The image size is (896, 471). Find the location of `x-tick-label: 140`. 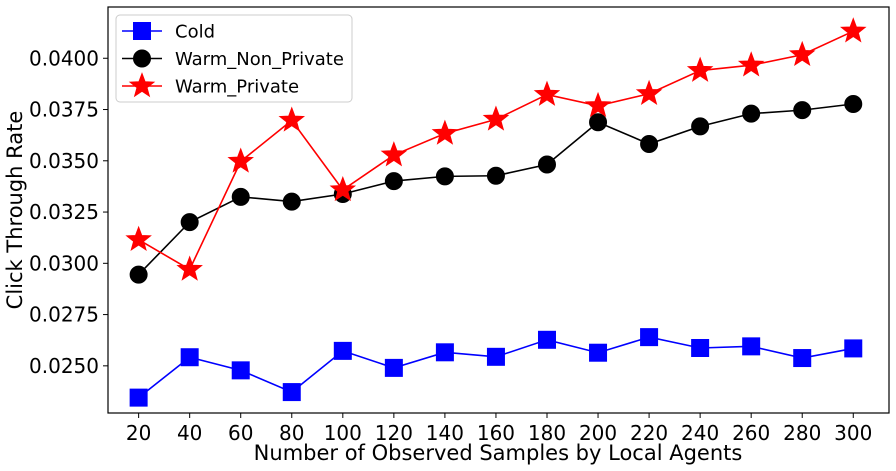

x-tick-label: 140 is located at coordinates (445, 433).